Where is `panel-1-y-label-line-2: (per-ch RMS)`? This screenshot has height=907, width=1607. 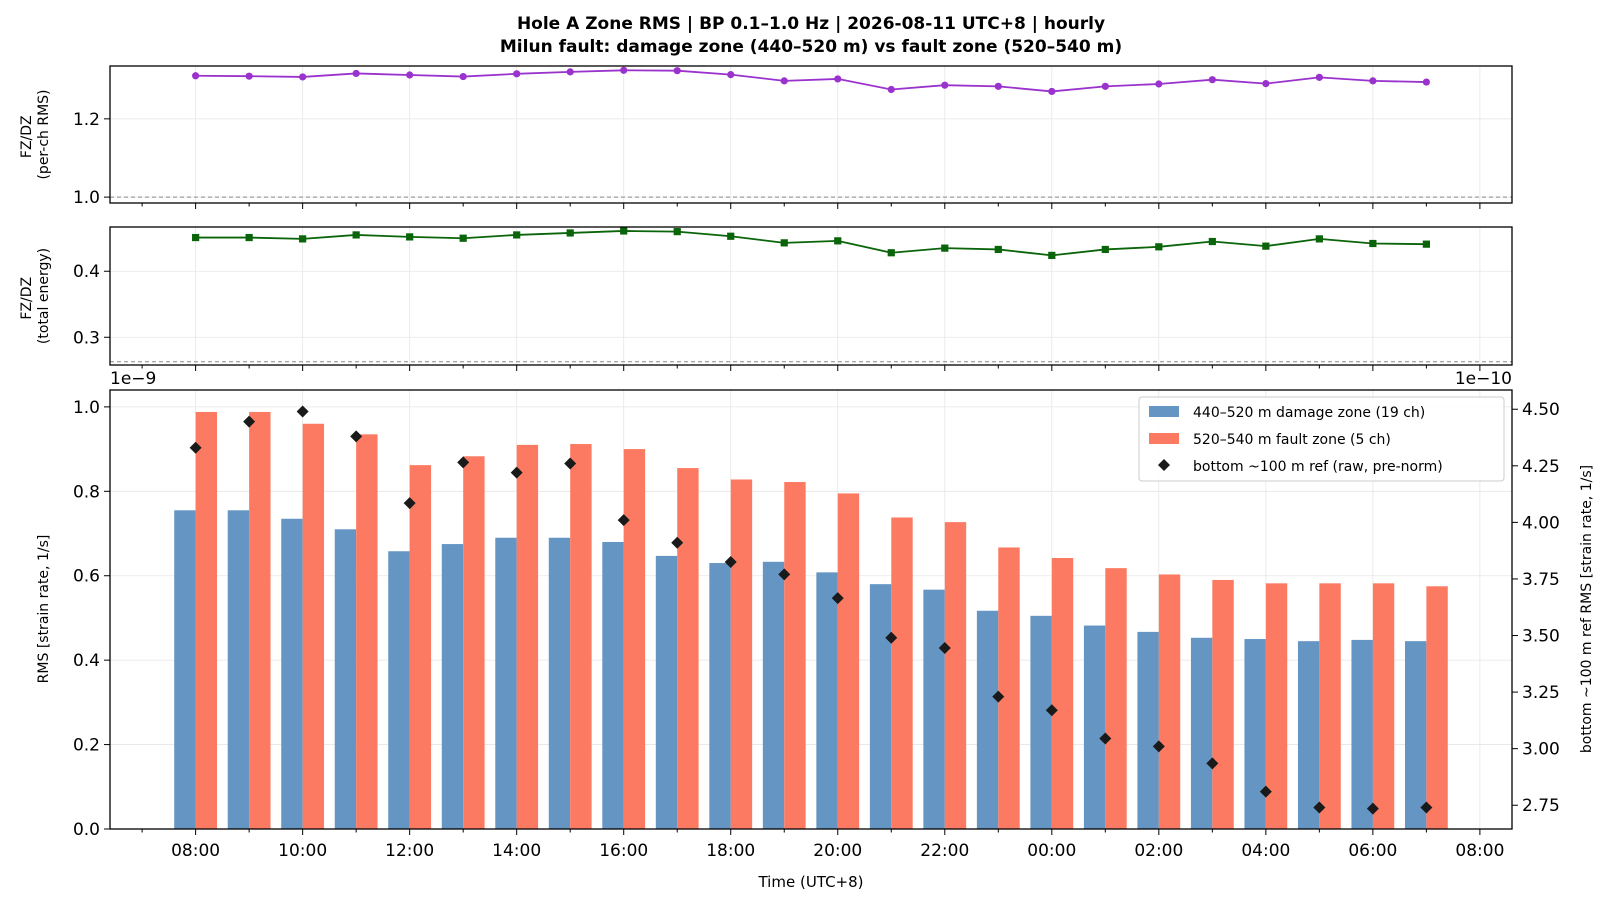 panel-1-y-label-line-2: (per-ch RMS) is located at coordinates (44, 134).